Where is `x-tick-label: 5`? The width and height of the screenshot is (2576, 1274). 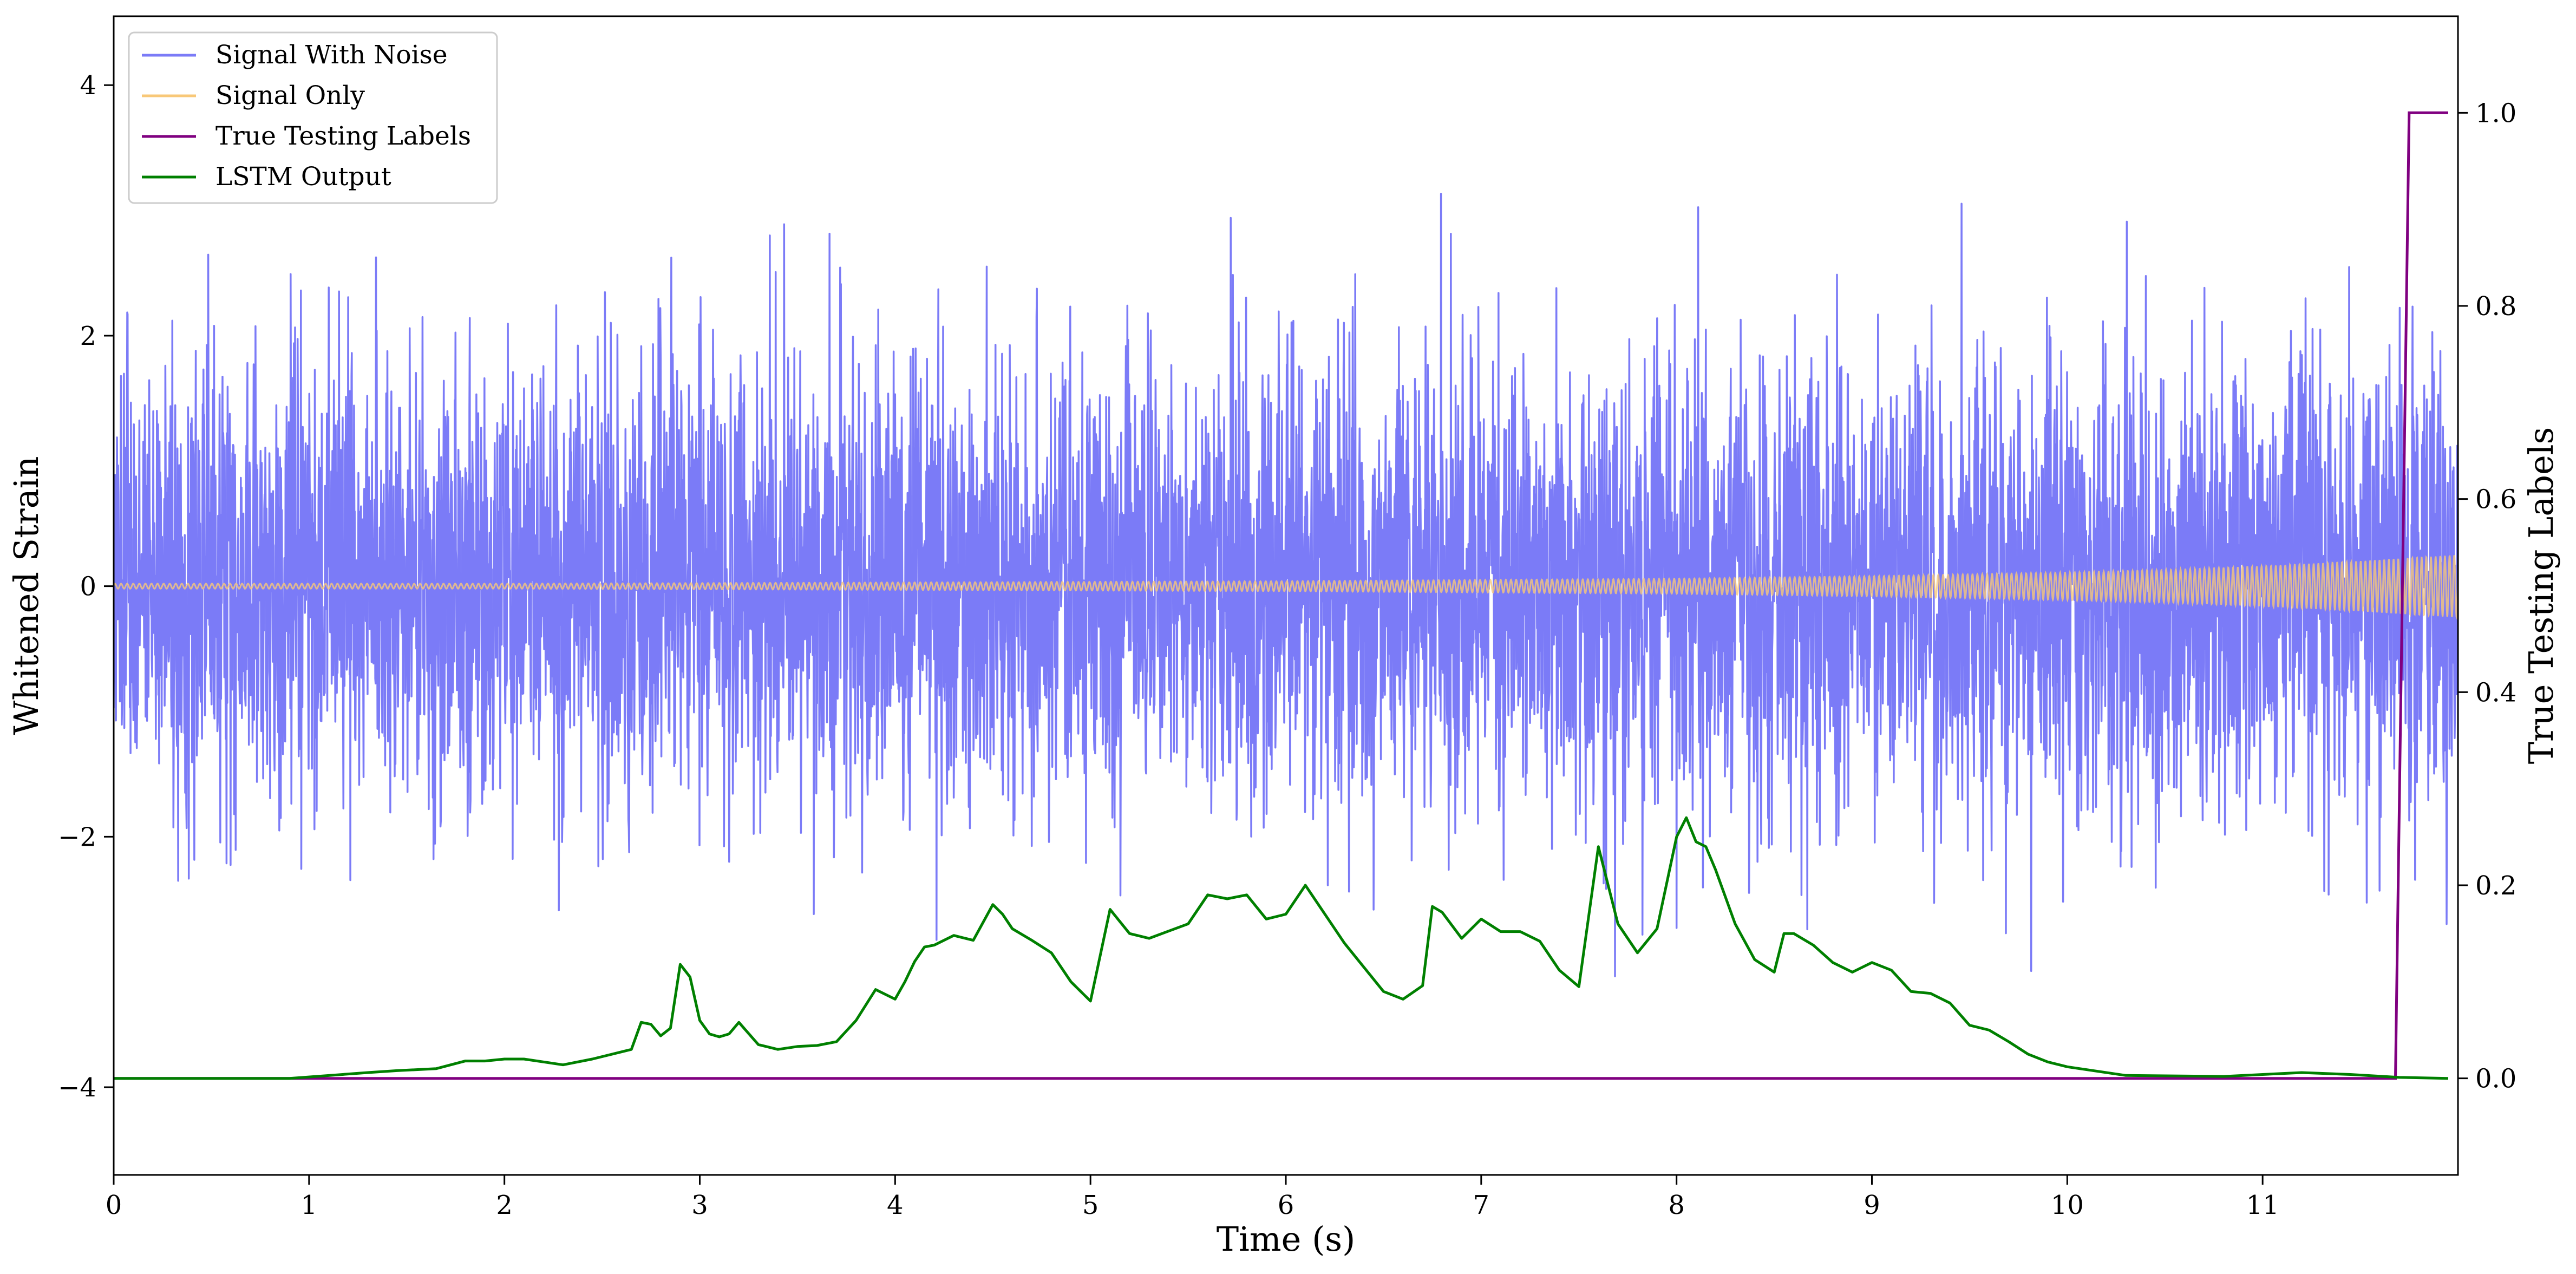 x-tick-label: 5 is located at coordinates (1090, 1205).